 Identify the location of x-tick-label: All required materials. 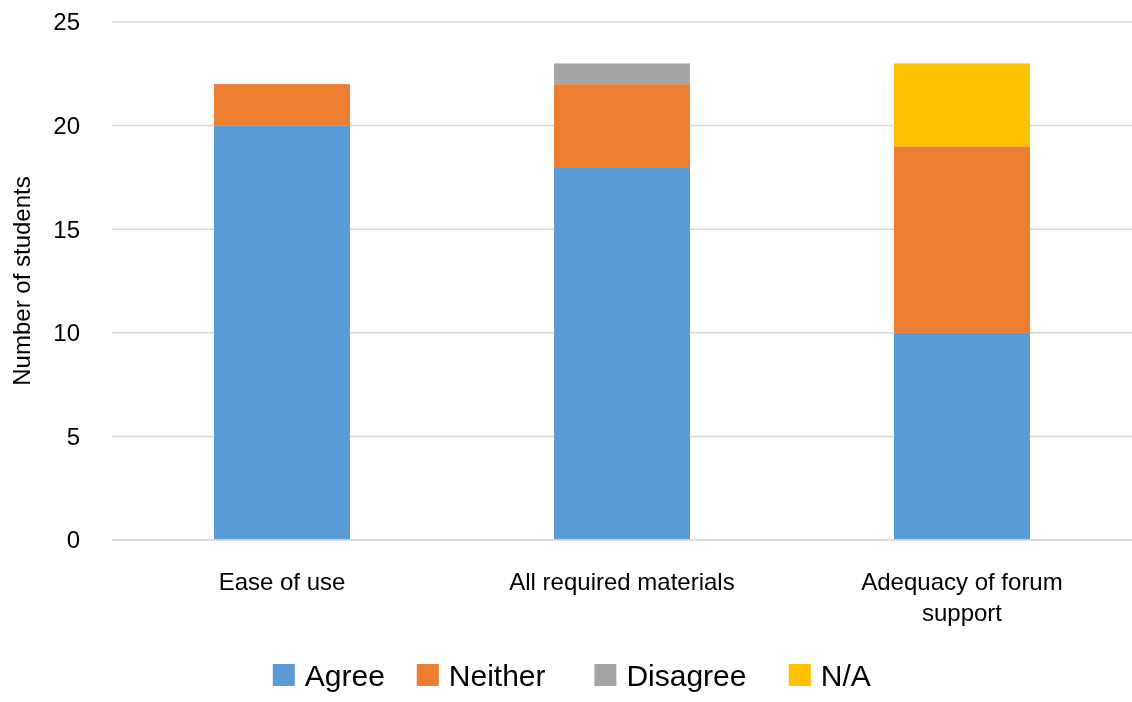
(622, 581).